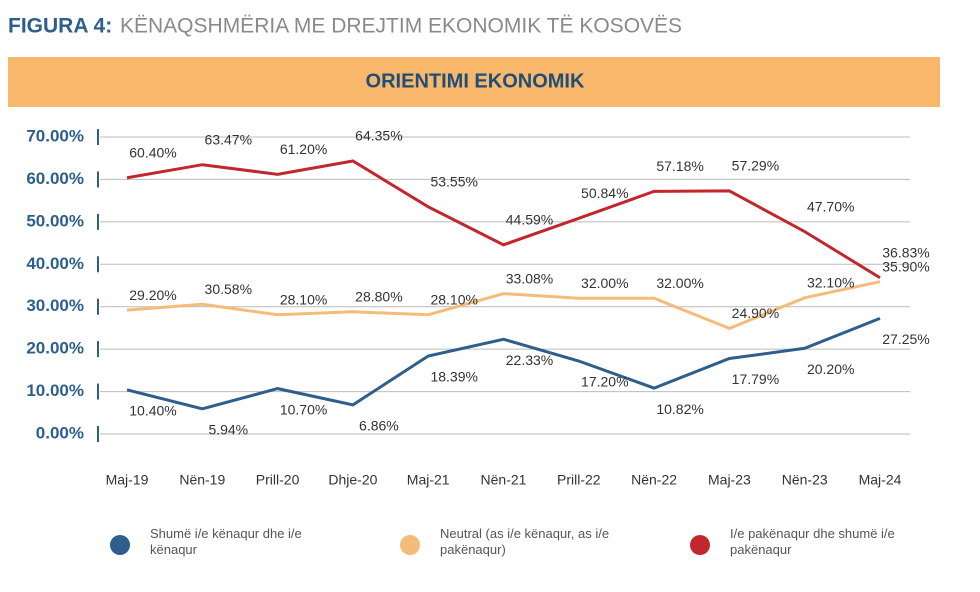 The height and width of the screenshot is (592, 980). What do you see at coordinates (529, 360) in the screenshot?
I see `data-label: 22.33%` at bounding box center [529, 360].